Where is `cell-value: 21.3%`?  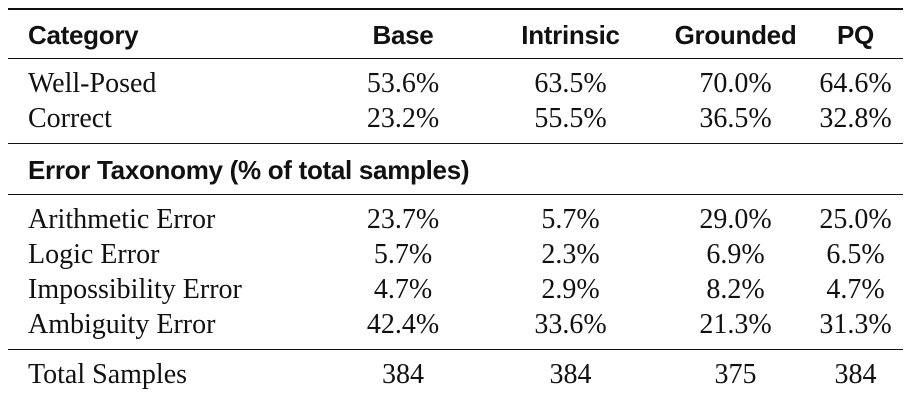
cell-value: 21.3% is located at coordinates (735, 324).